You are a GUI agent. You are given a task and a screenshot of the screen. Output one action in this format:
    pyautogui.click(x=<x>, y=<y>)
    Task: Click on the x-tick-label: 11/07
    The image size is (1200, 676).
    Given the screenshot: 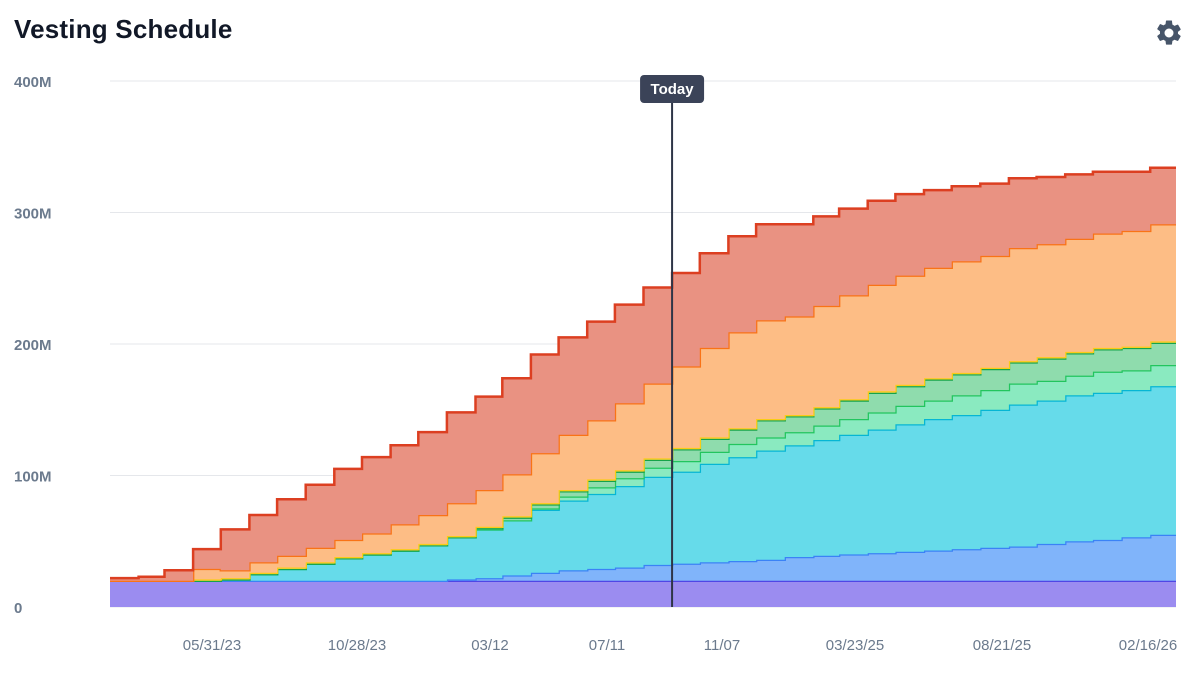 What is the action you would take?
    pyautogui.click(x=722, y=645)
    